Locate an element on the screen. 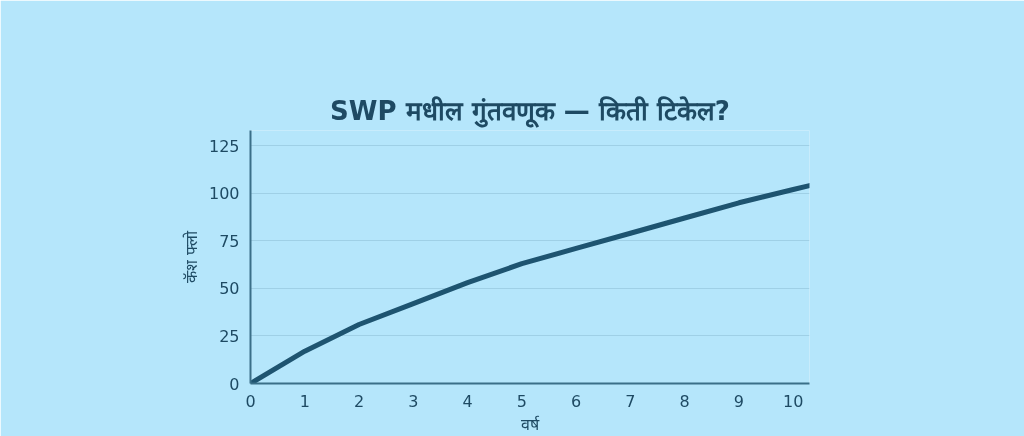 The height and width of the screenshot is (436, 1024). x-tick-label: 1 is located at coordinates (304, 401).